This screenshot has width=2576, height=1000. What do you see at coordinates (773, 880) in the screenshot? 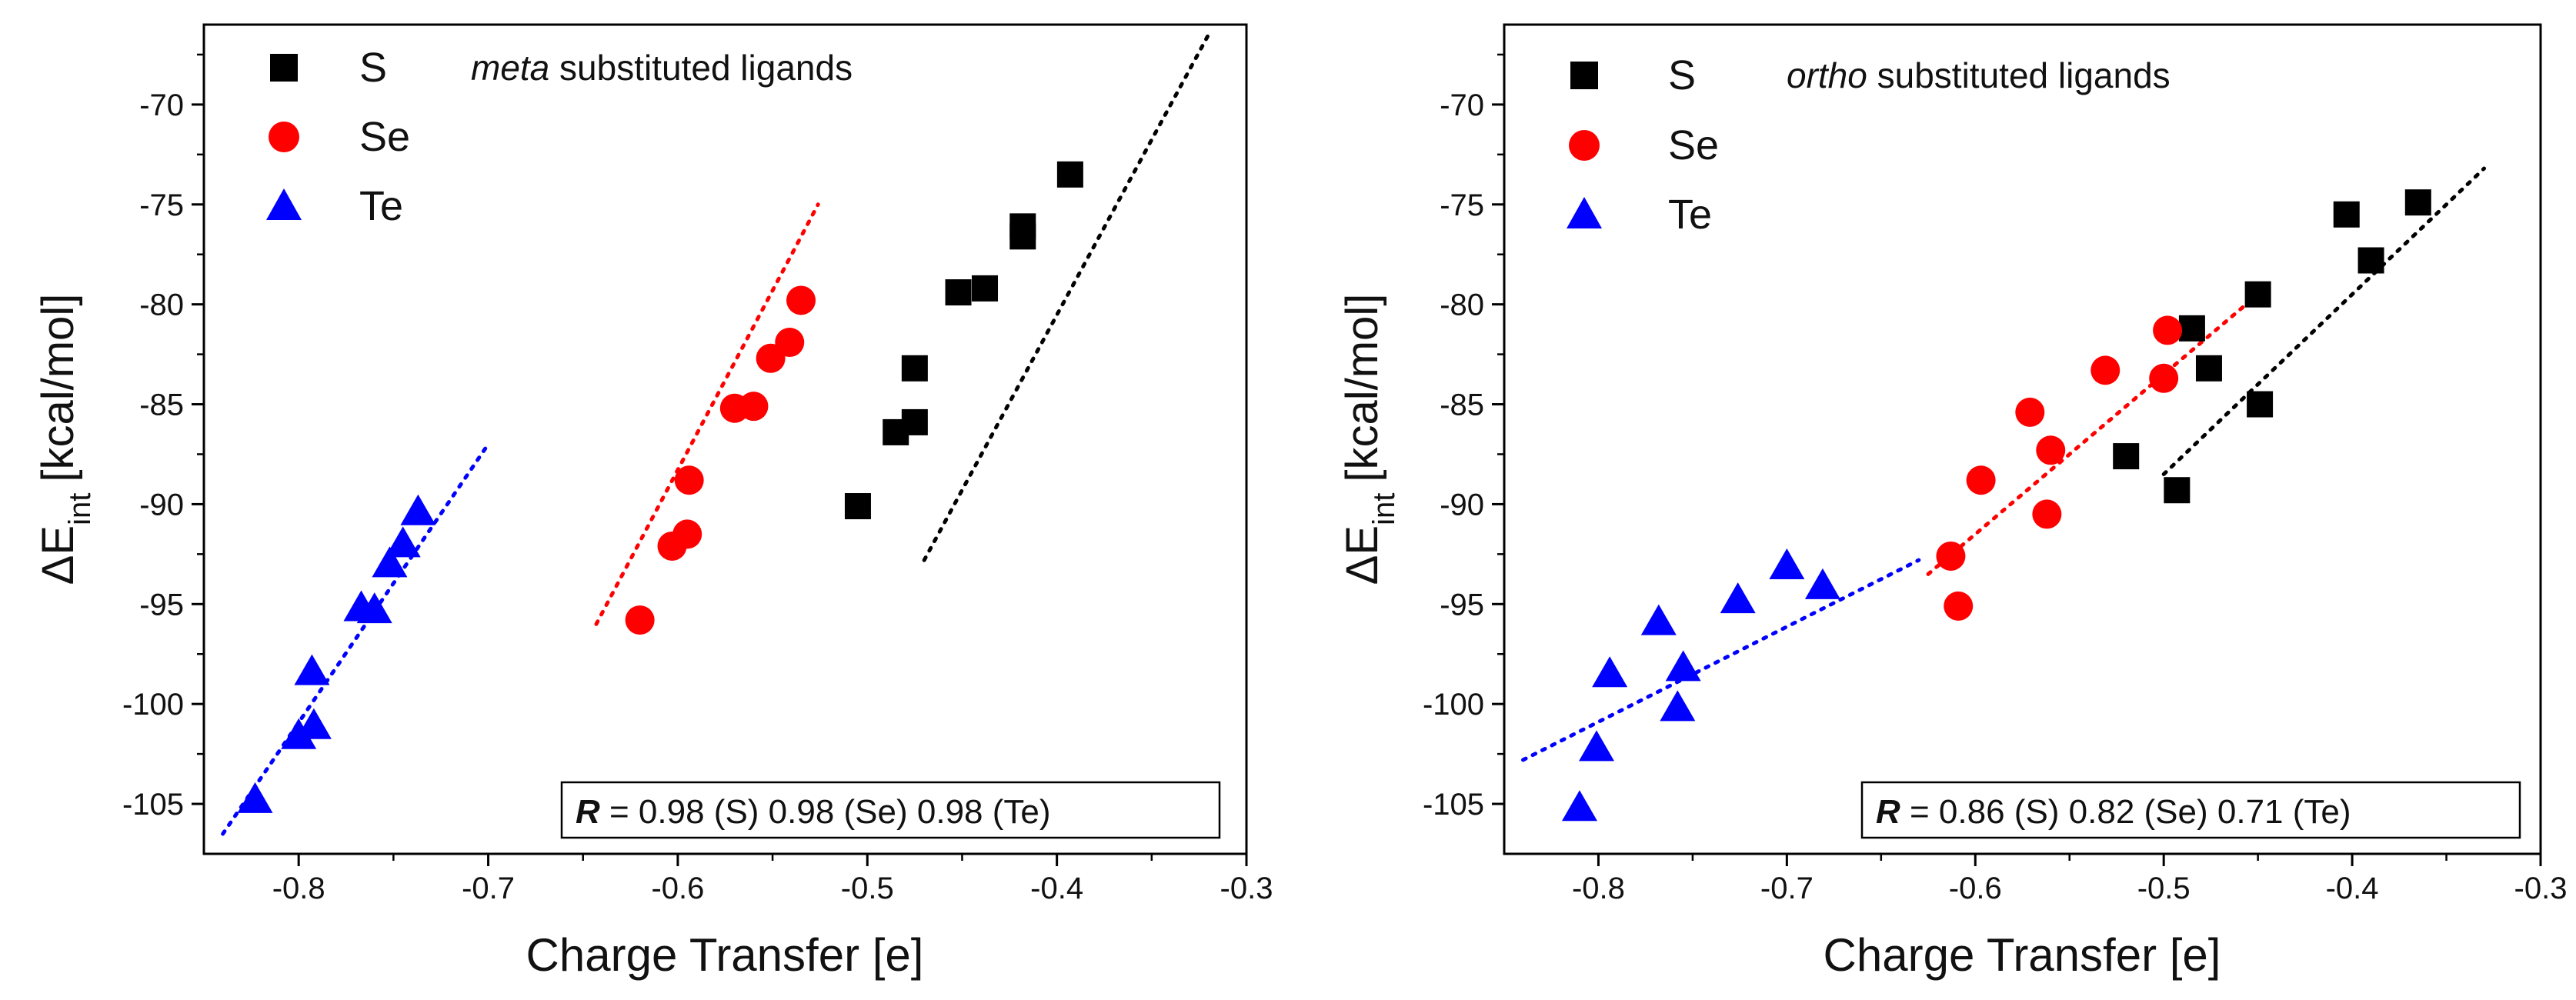
I see `x-axis-ticks: -0.8 -0.7 -0.6 -0.5 -0.4 -0.3` at bounding box center [773, 880].